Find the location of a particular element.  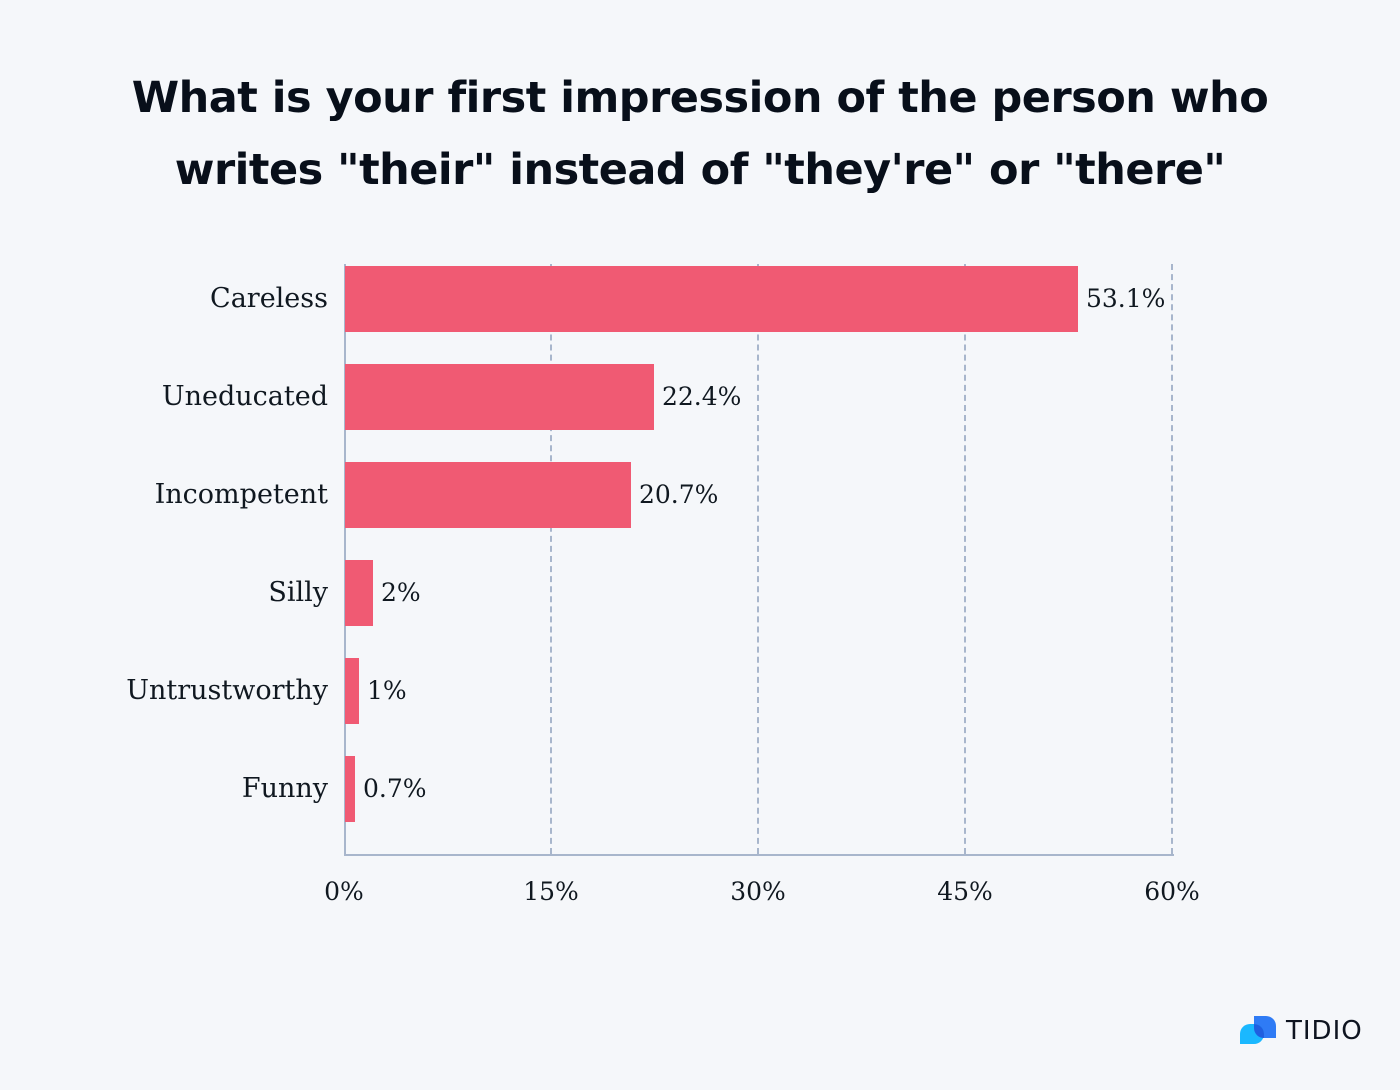

bar-incompetent is located at coordinates (488, 495).